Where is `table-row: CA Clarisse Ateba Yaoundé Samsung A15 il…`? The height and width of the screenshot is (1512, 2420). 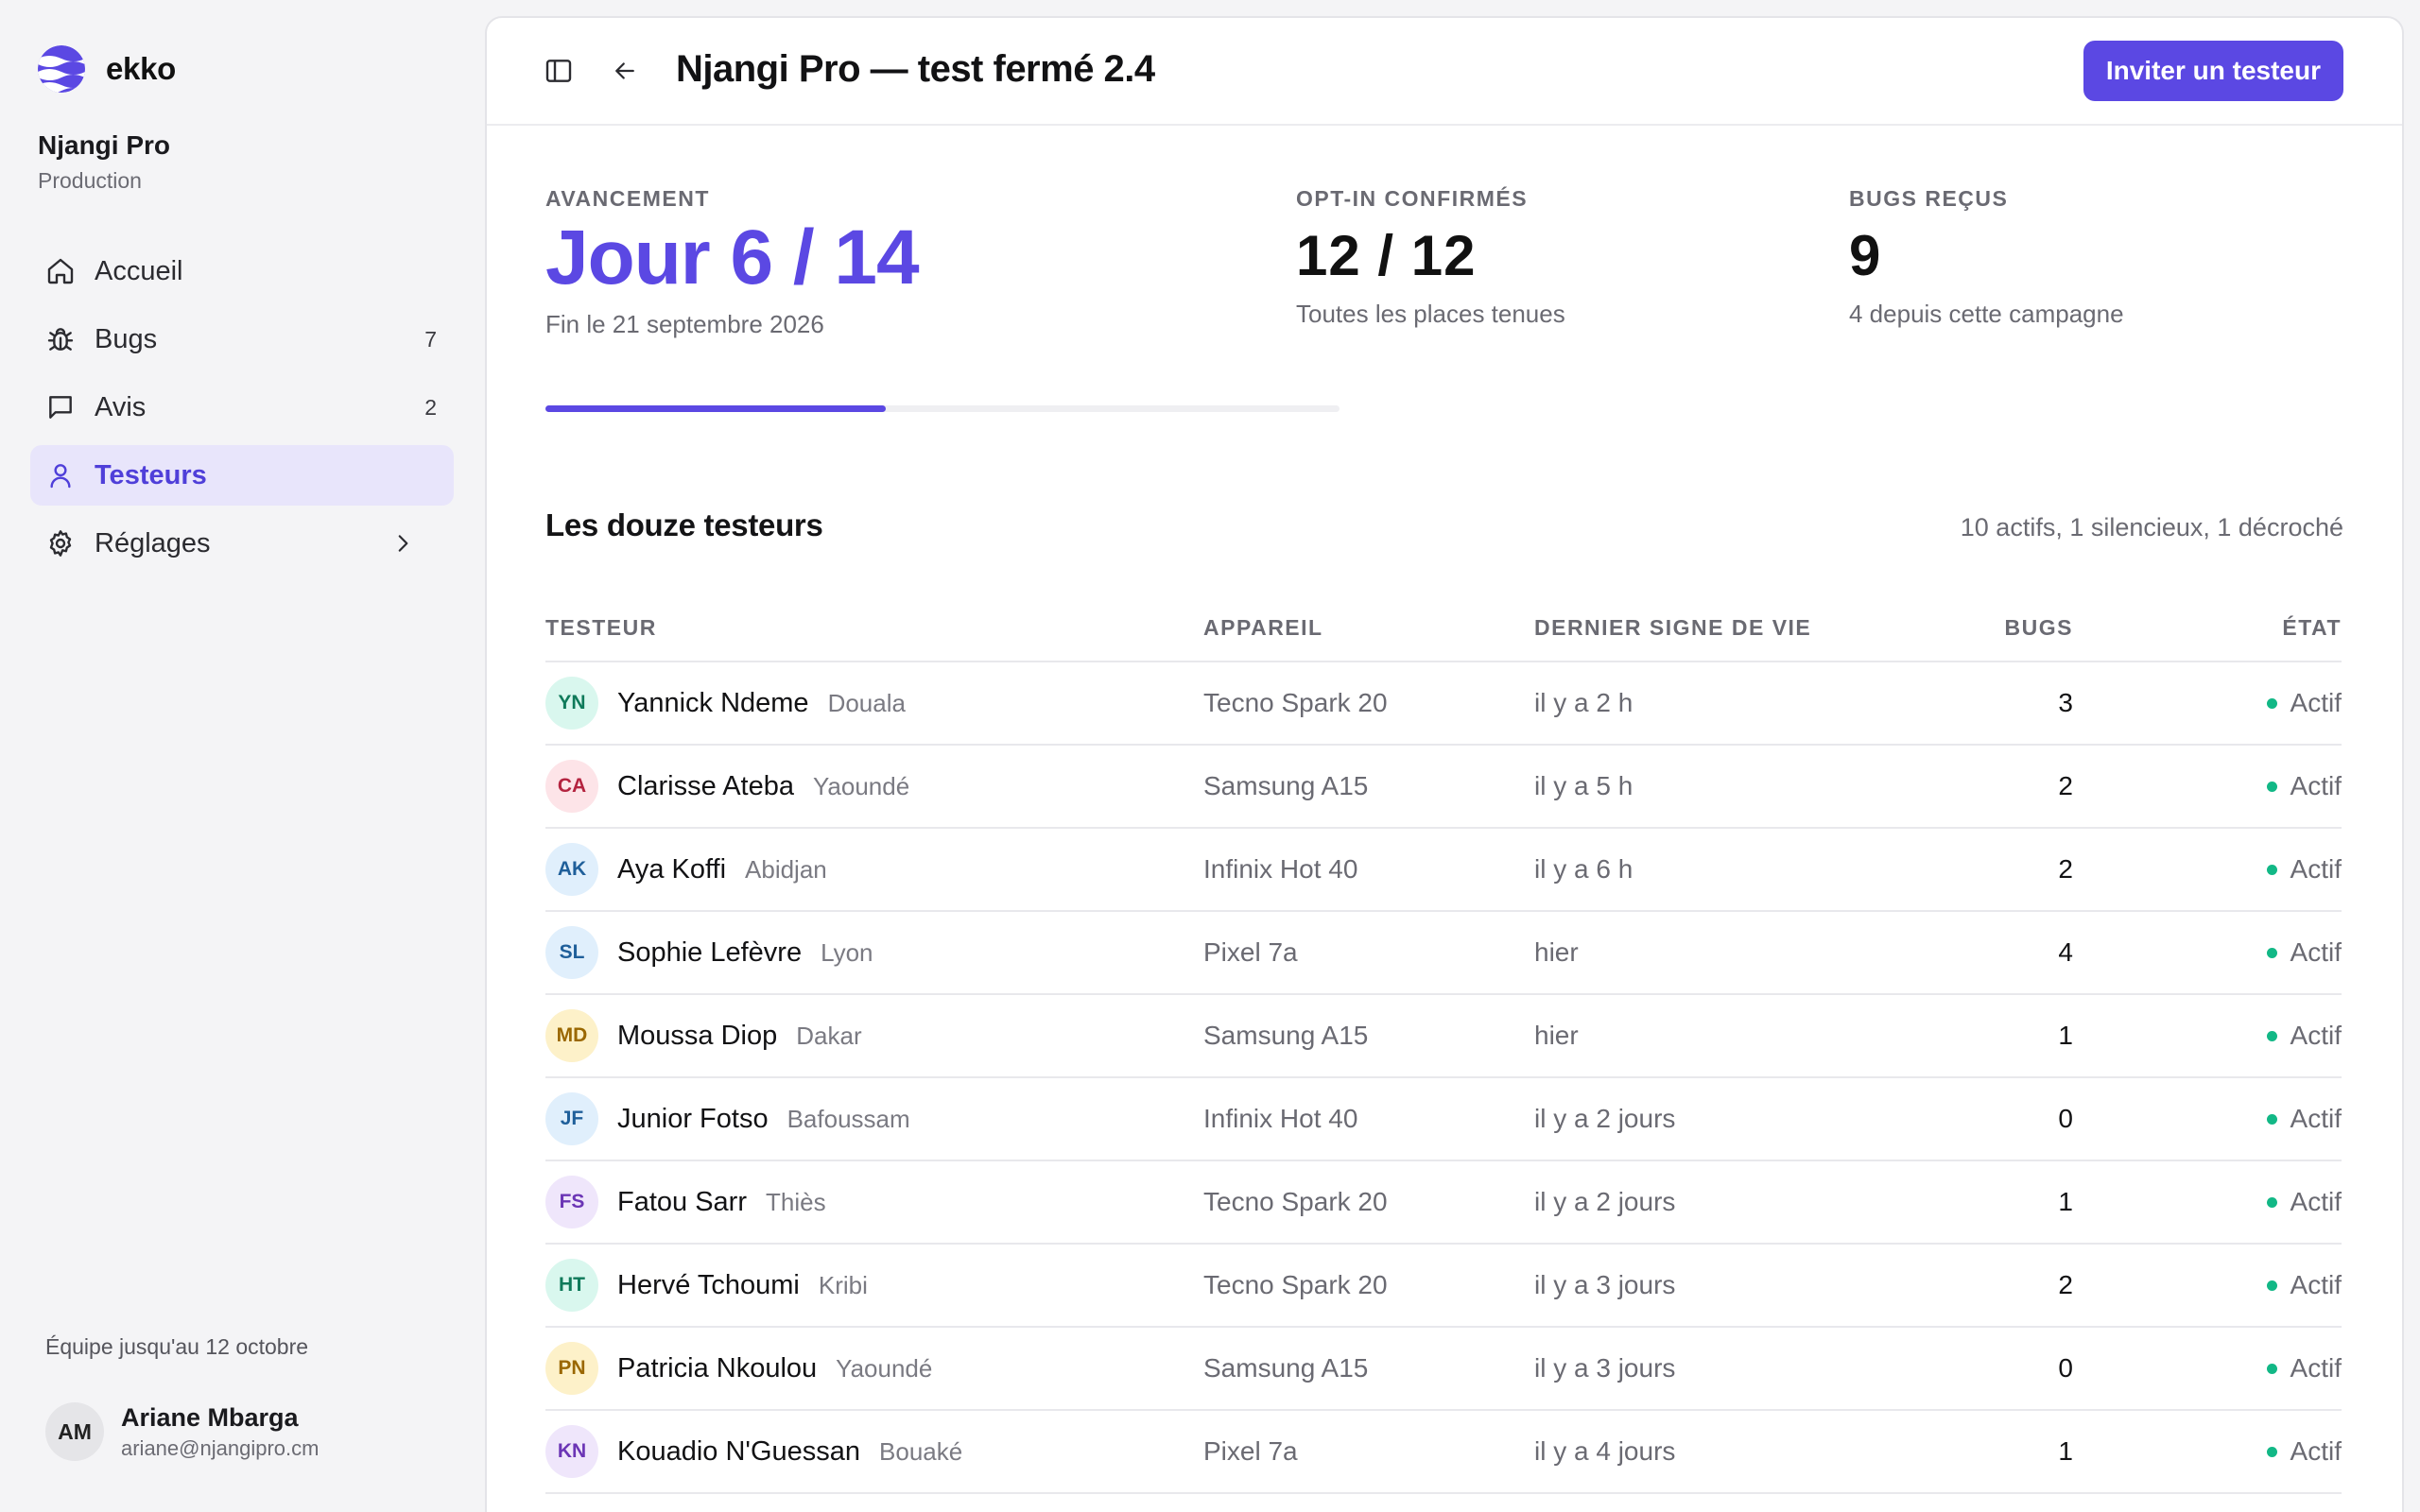 table-row: CA Clarisse Ateba Yaoundé Samsung A15 il… is located at coordinates (1443, 787).